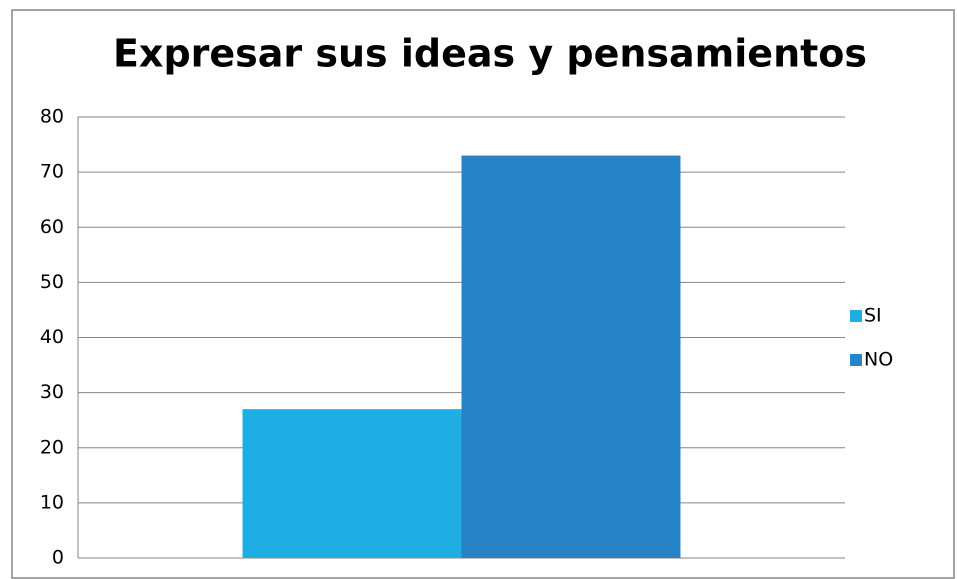 The height and width of the screenshot is (579, 957). I want to click on y-tick-label: 40, so click(52, 337).